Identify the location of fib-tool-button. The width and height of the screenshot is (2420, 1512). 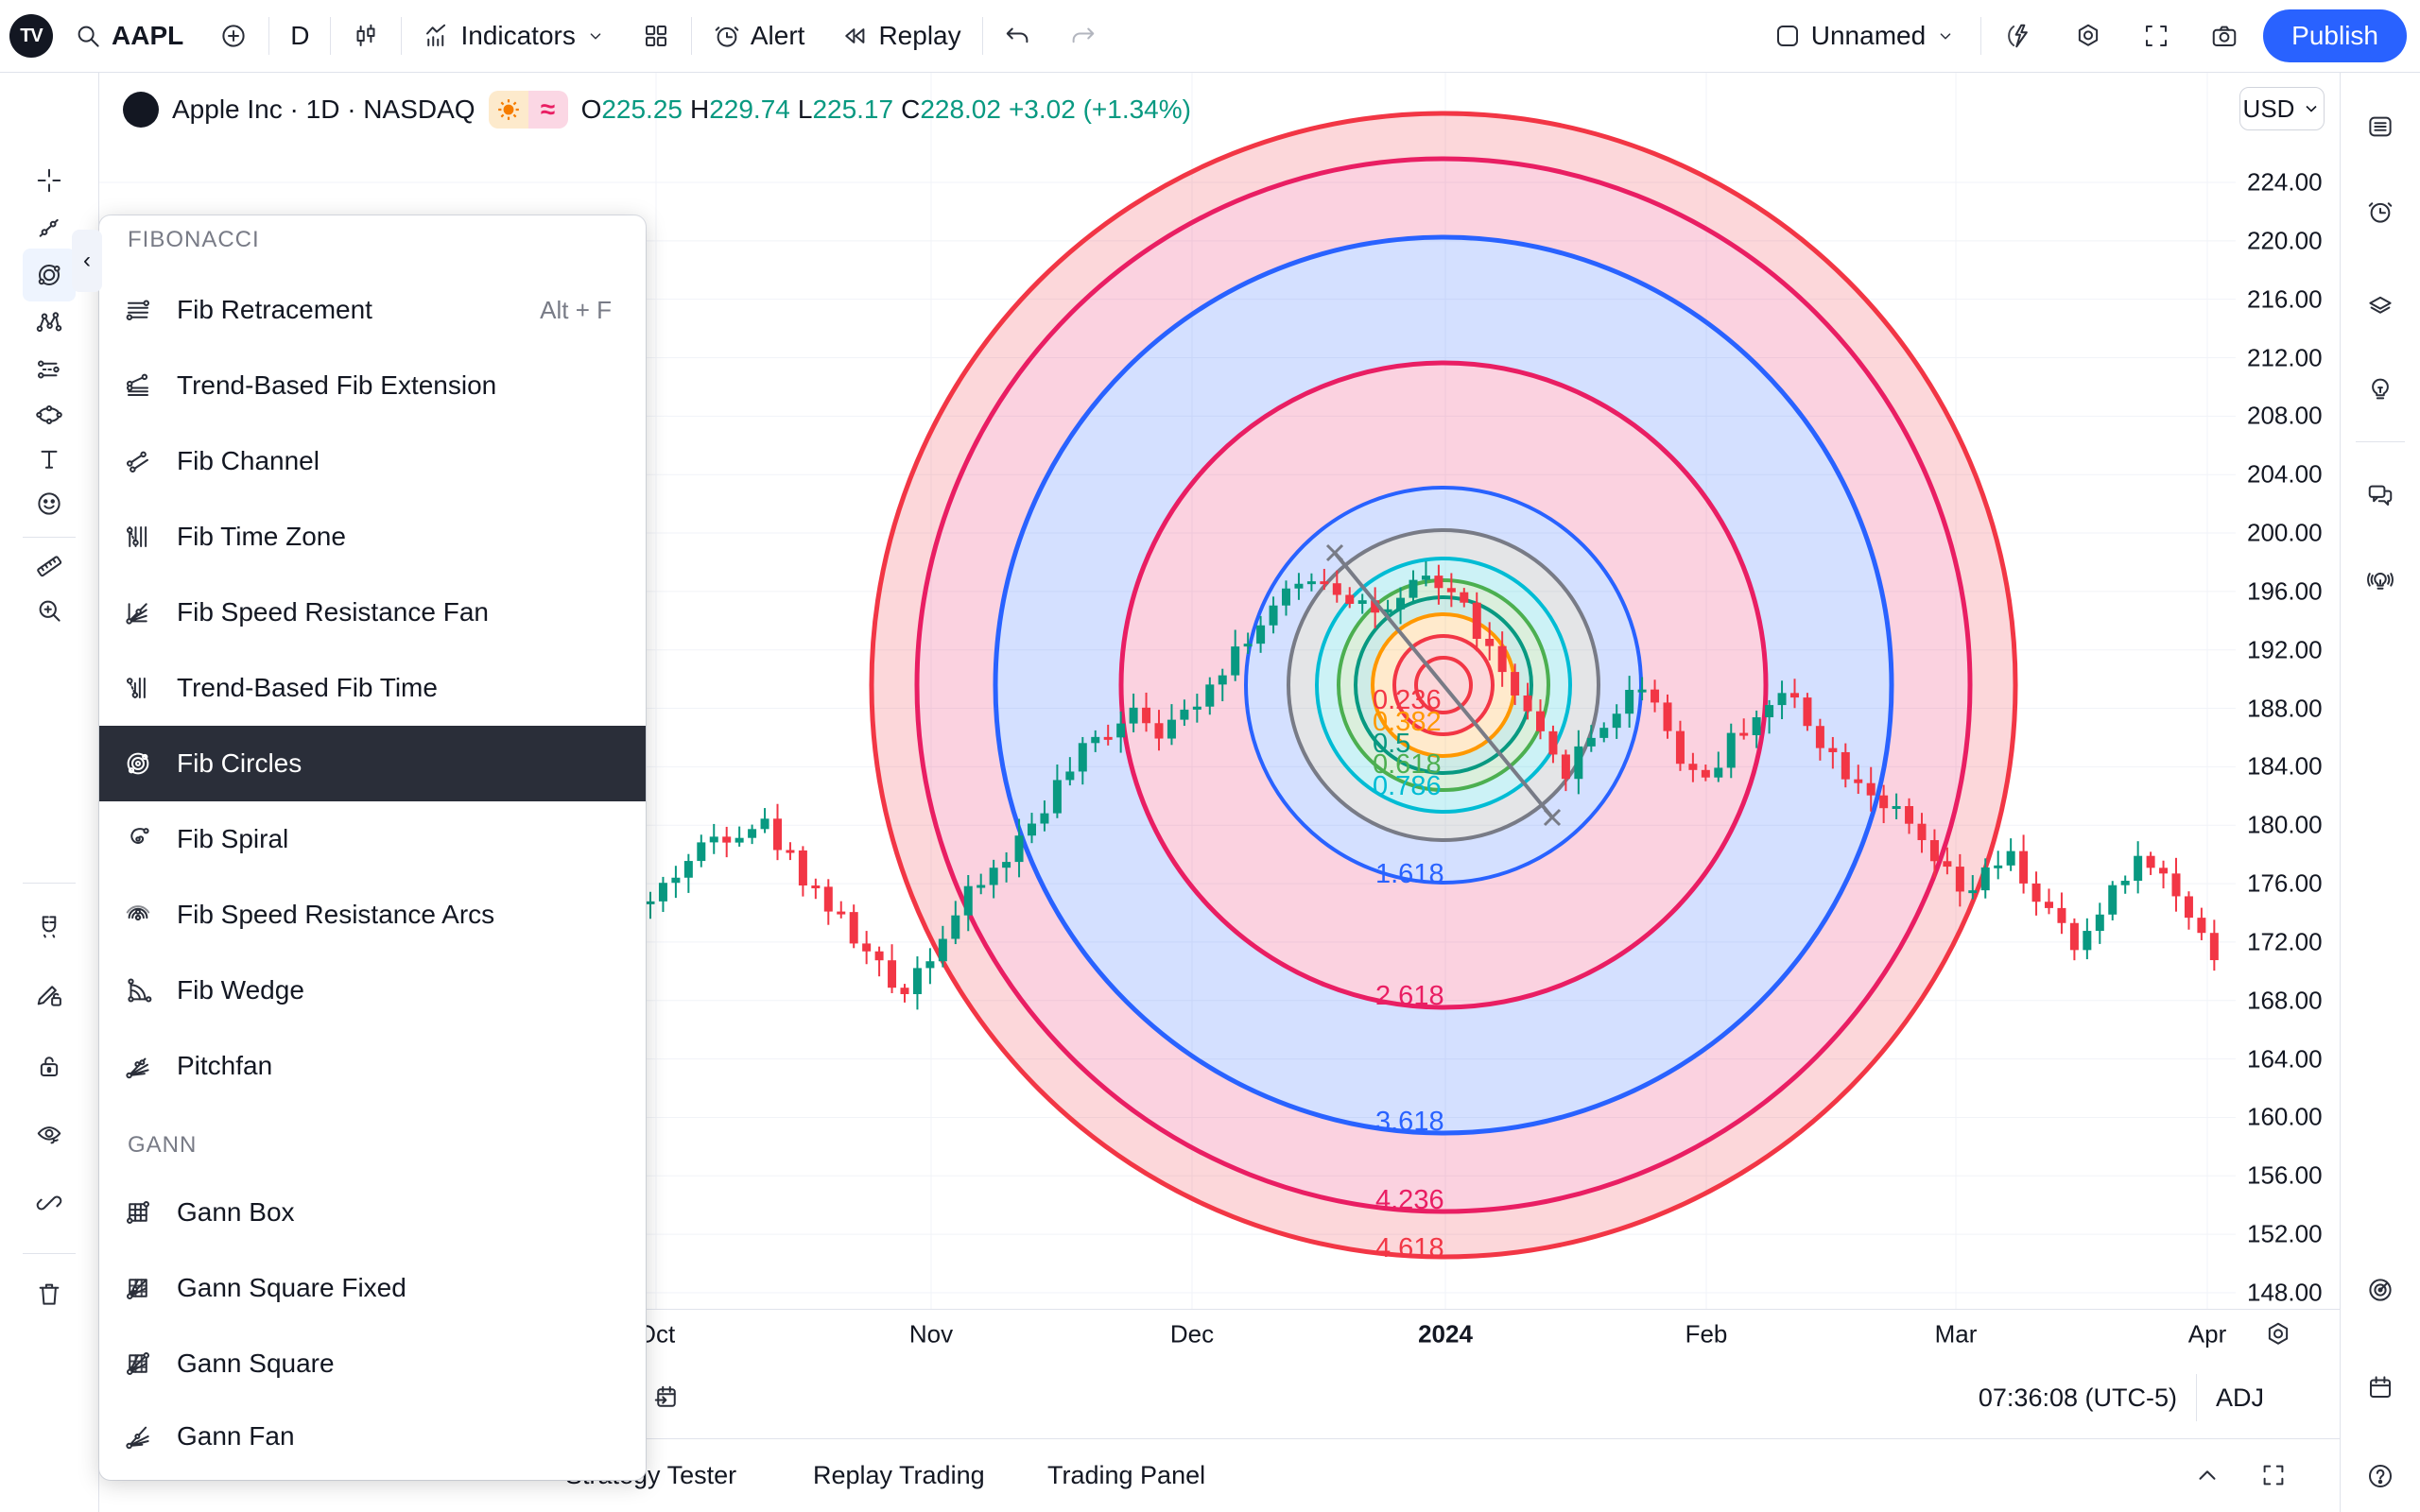
(49, 275).